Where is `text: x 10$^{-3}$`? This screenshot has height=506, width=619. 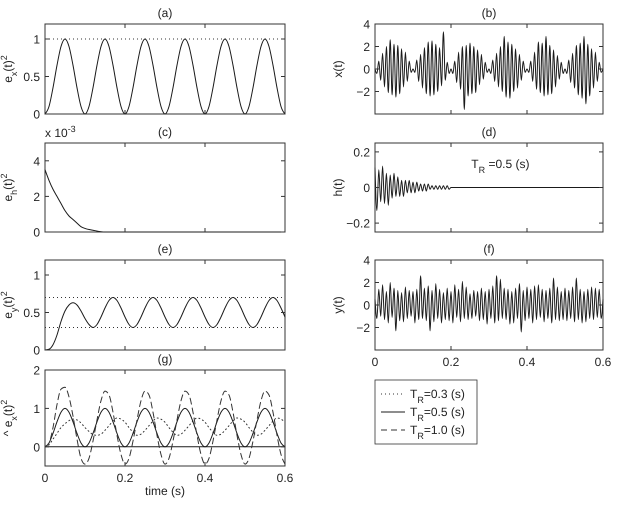
text: x 10$^{-3}$ is located at coordinates (60, 132).